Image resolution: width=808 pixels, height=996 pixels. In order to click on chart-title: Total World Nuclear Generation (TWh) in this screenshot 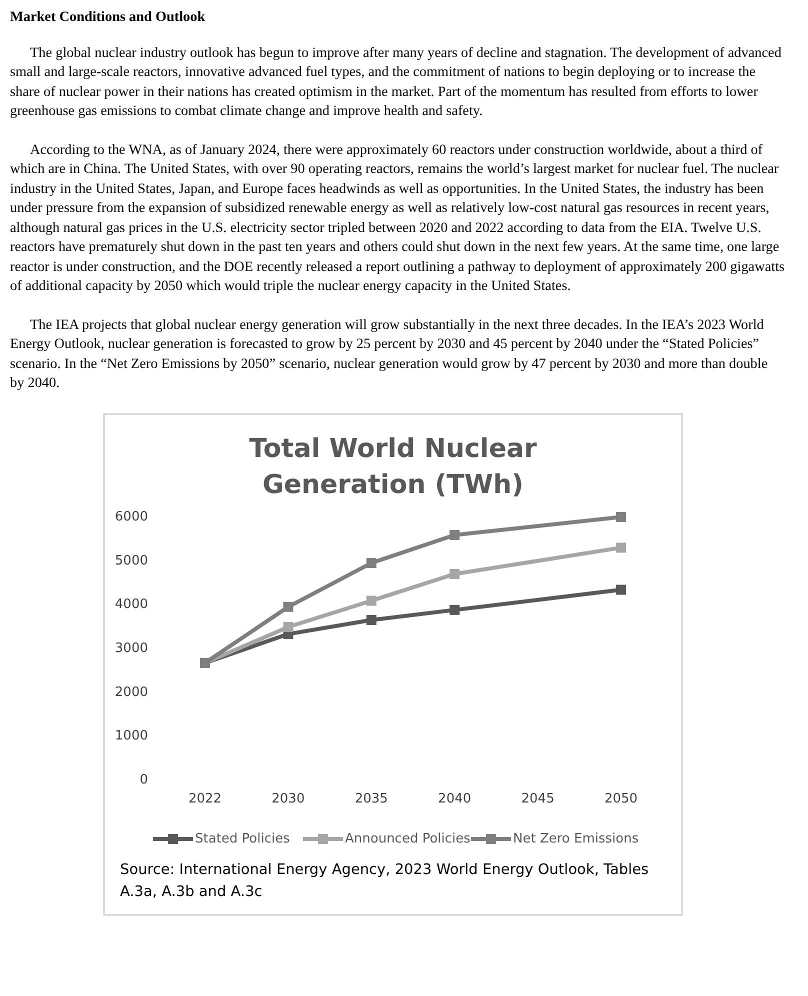, I will do `click(393, 467)`.